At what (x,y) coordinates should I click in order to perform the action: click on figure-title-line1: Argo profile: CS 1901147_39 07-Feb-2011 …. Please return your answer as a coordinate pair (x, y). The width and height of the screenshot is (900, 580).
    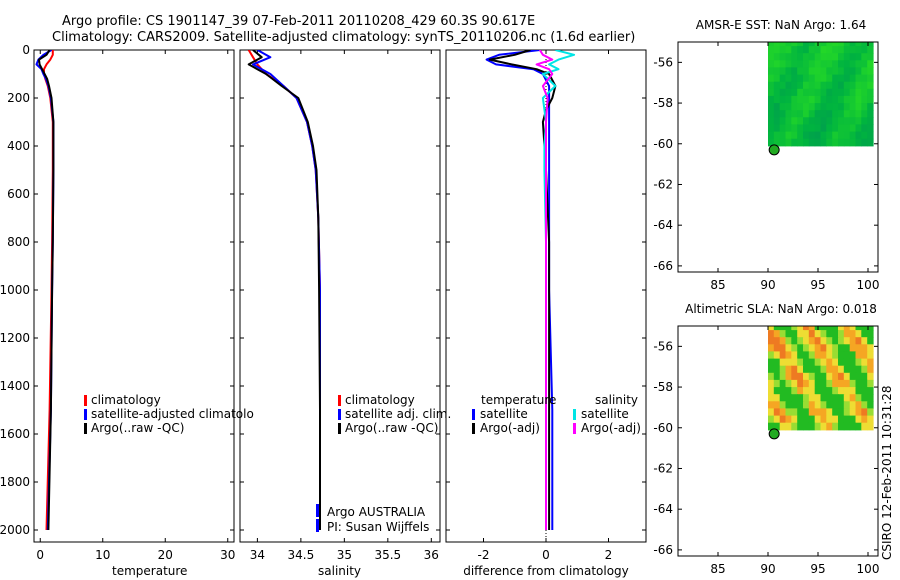
    Looking at the image, I should click on (299, 21).